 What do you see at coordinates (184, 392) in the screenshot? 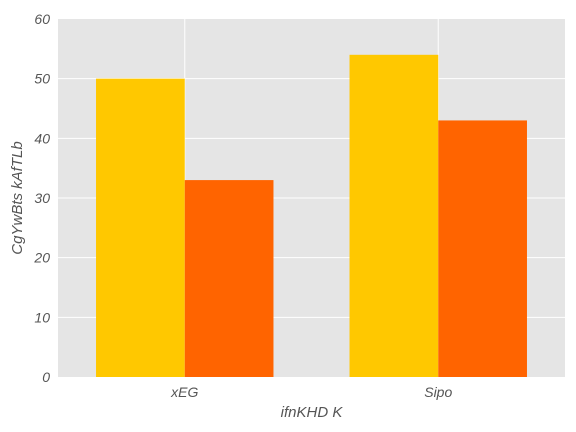
I see `x-tick-label: xEG` at bounding box center [184, 392].